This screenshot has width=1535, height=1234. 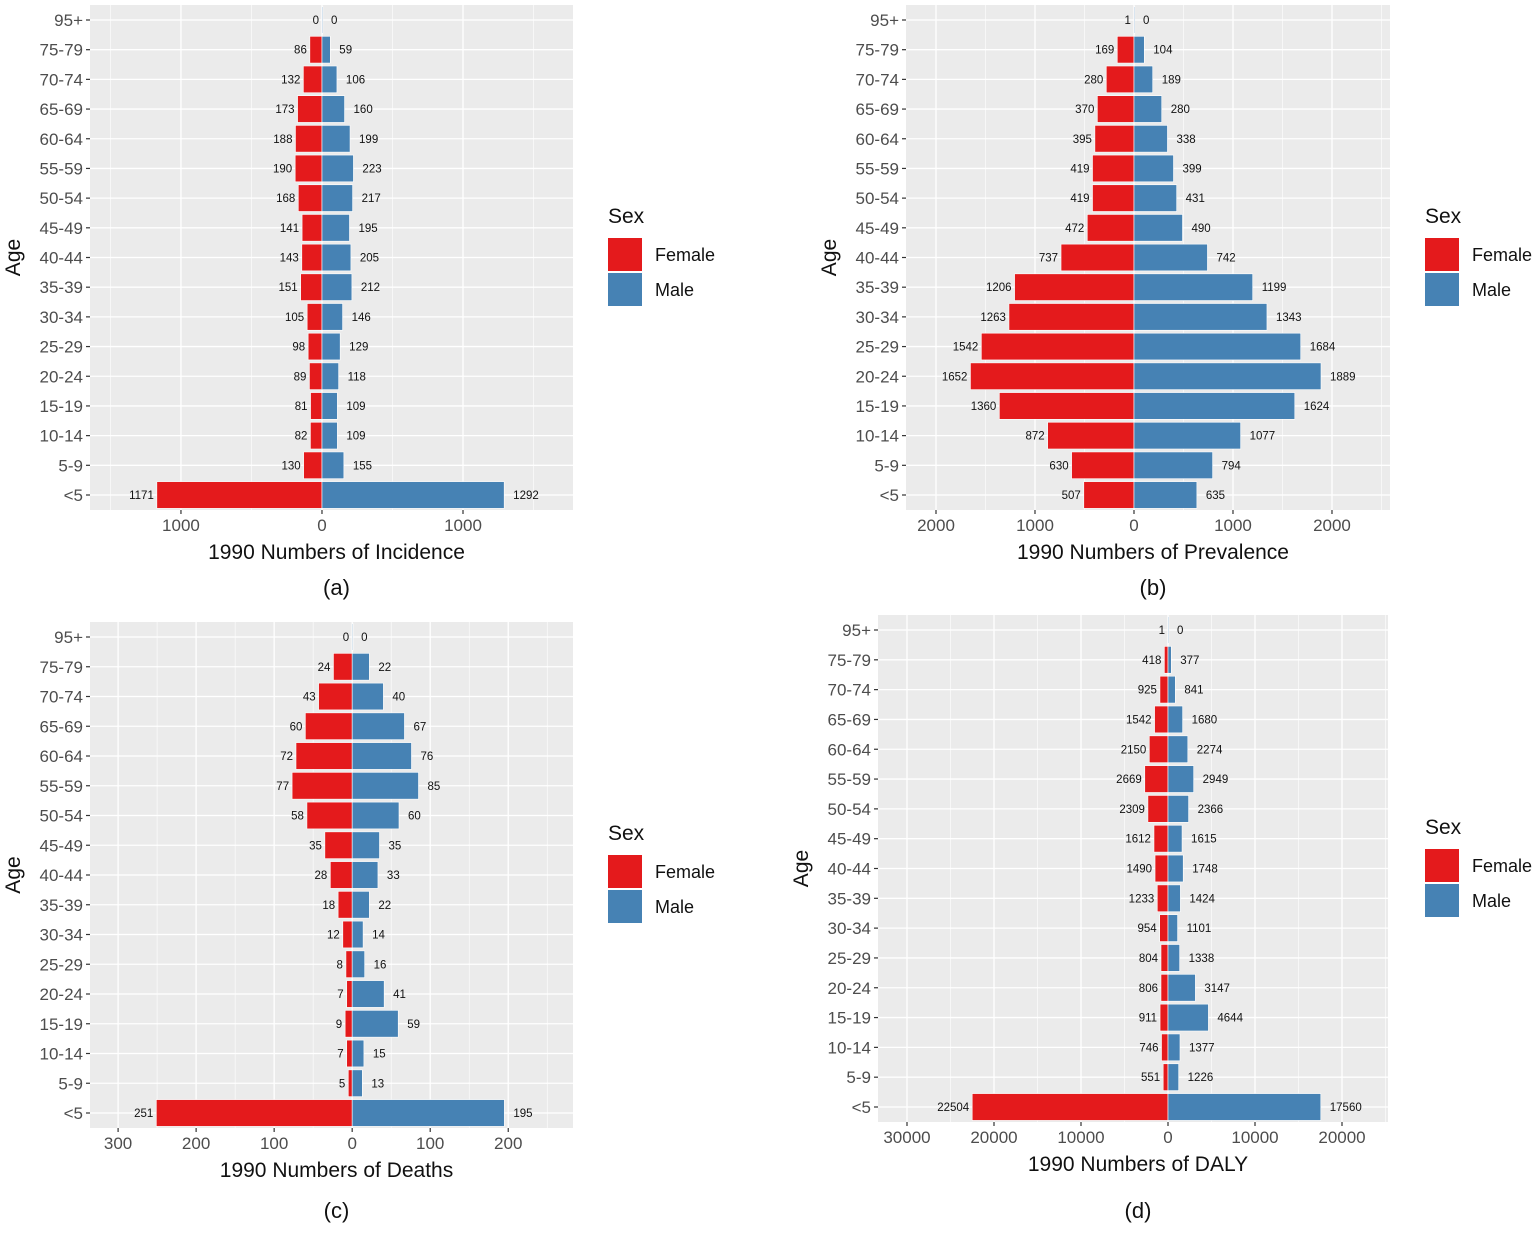 What do you see at coordinates (1148, 1048) in the screenshot?
I see `data-label-female: 746` at bounding box center [1148, 1048].